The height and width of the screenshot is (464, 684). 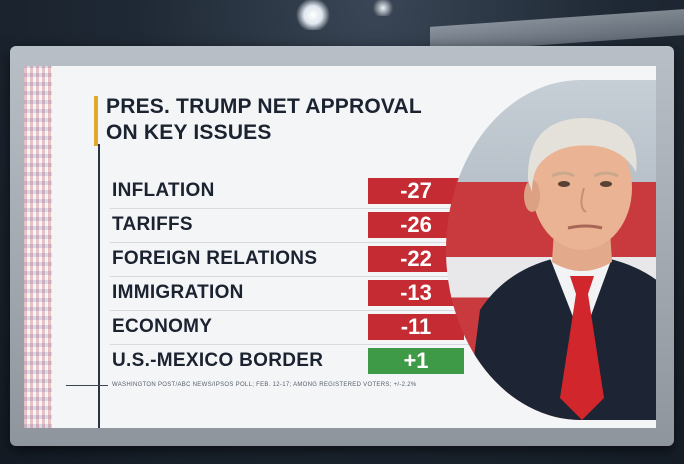 I want to click on category-label: U.S.-MEXICO BORDER, so click(x=218, y=360).